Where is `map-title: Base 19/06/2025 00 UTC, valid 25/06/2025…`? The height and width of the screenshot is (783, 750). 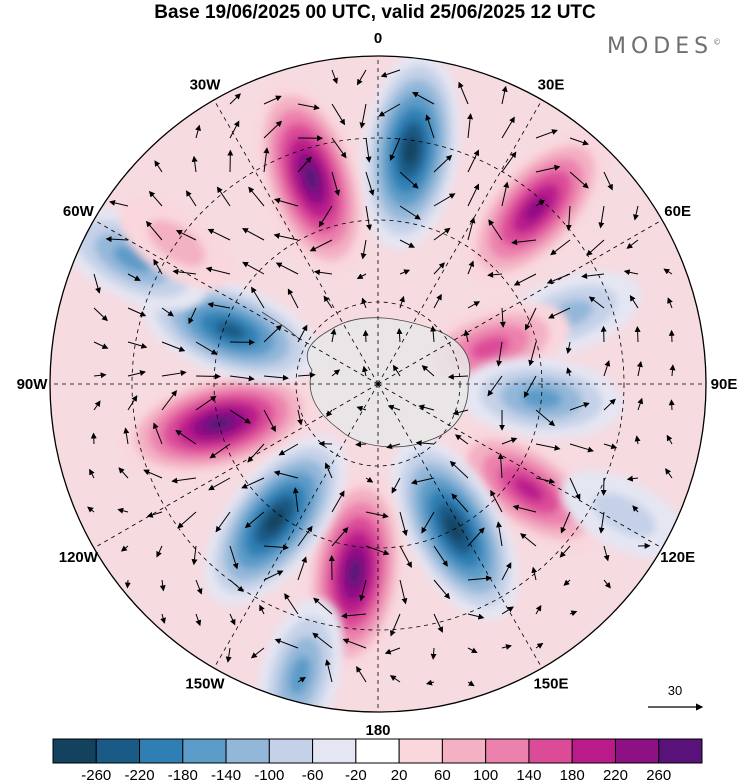 map-title: Base 19/06/2025 00 UTC, valid 25/06/2025… is located at coordinates (375, 12).